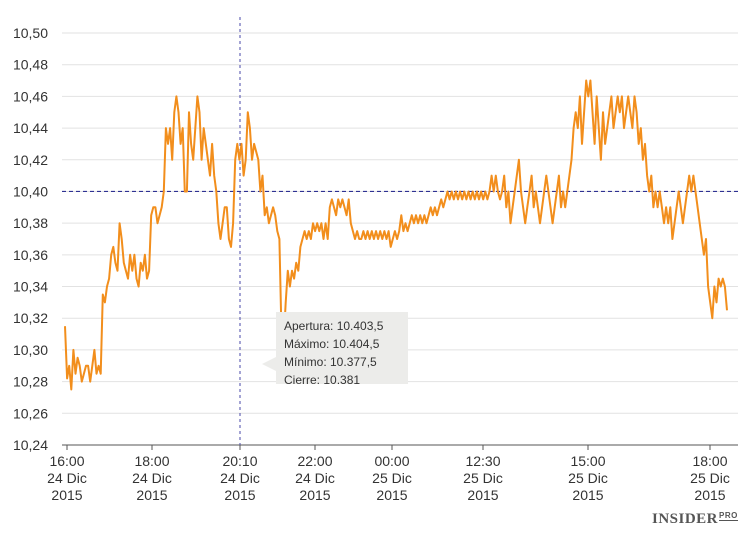 The height and width of the screenshot is (543, 750). Describe the element at coordinates (685, 519) in the screenshot. I see `brand-name: INSIDER` at that location.